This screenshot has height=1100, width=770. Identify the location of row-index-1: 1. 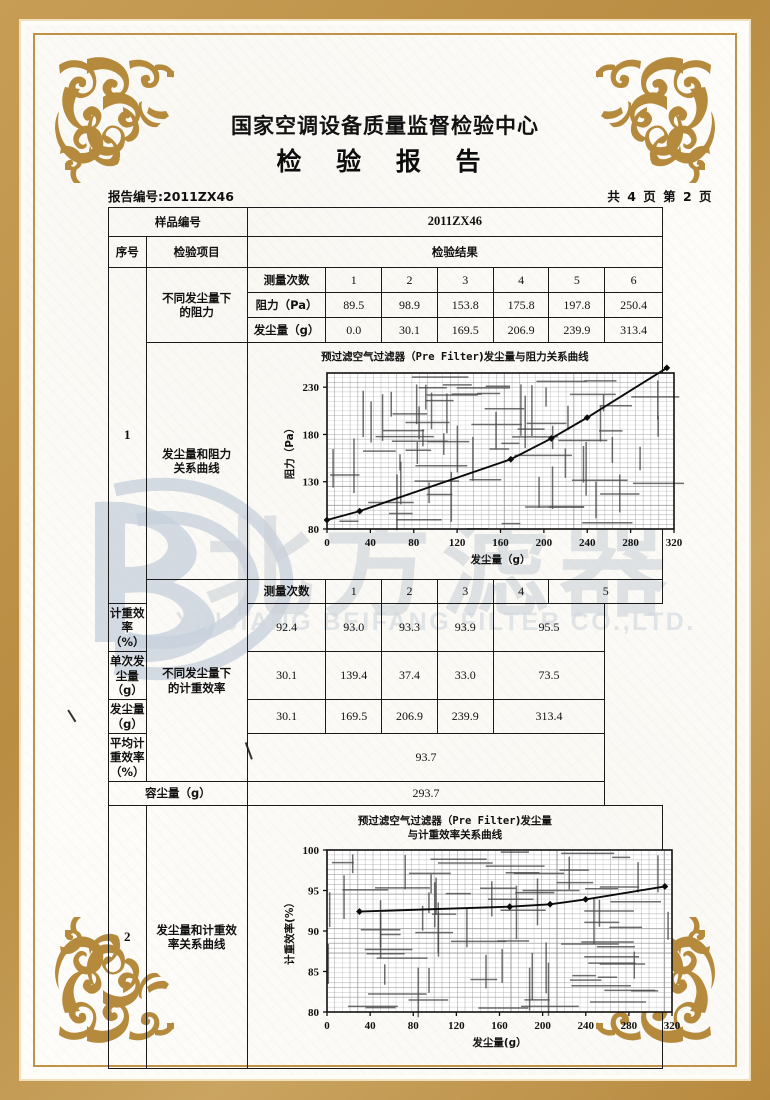
(127, 435).